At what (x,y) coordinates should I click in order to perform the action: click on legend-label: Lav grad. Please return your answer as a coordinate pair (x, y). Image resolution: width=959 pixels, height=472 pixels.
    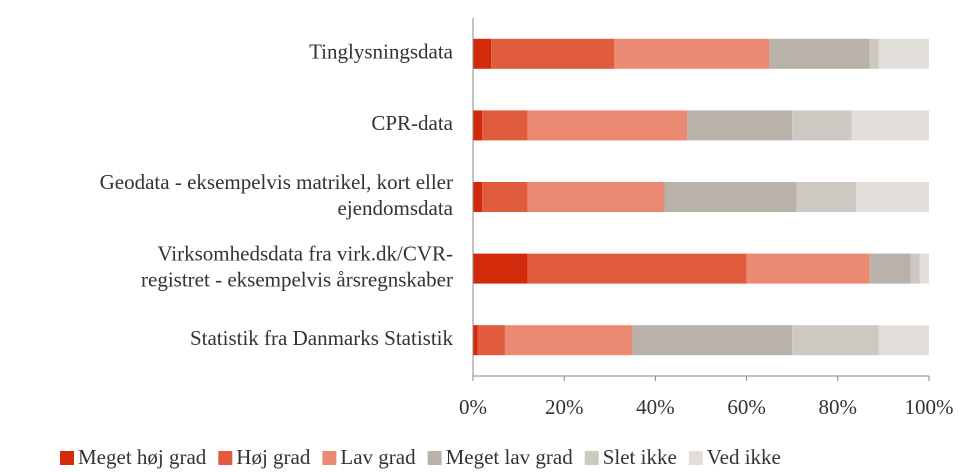
    Looking at the image, I should click on (378, 457).